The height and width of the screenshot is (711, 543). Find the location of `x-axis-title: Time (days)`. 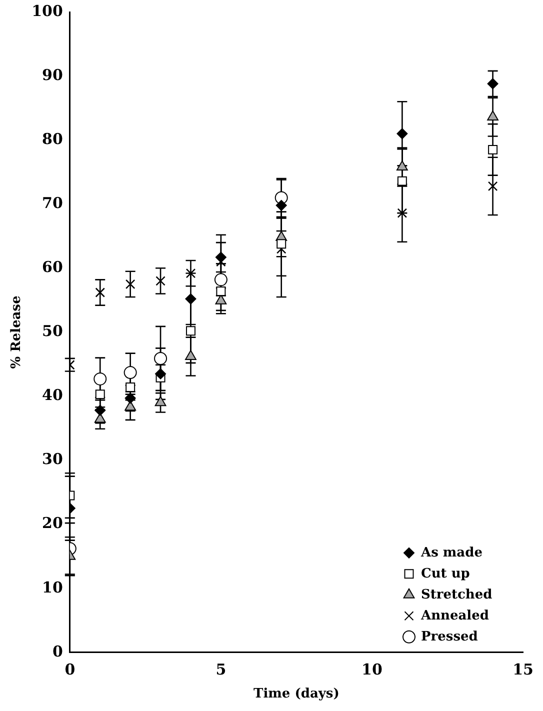

x-axis-title: Time (days) is located at coordinates (297, 694).